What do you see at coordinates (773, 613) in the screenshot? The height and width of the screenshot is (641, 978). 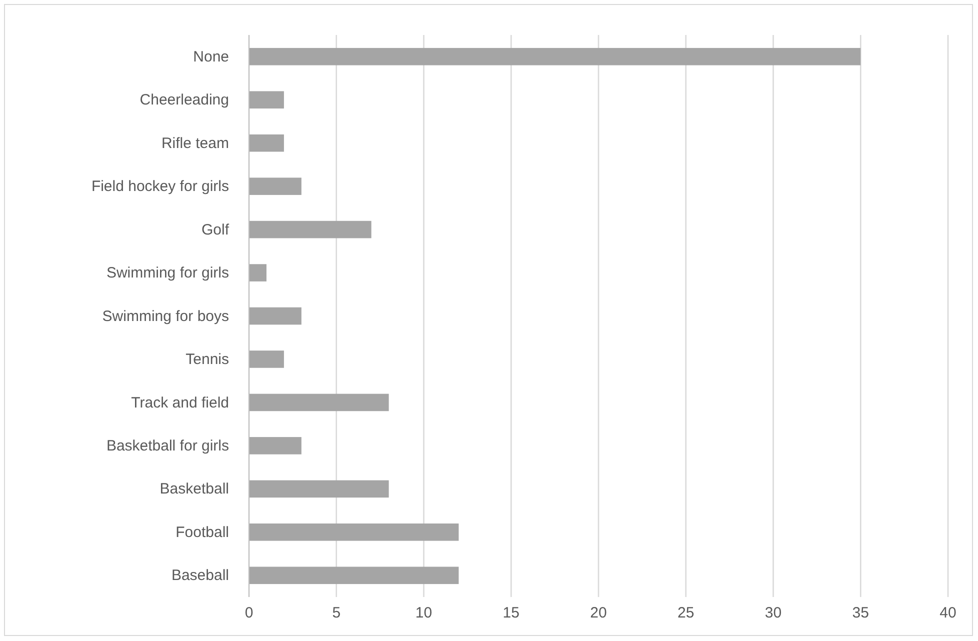 I see `x-tick-label: 30` at bounding box center [773, 613].